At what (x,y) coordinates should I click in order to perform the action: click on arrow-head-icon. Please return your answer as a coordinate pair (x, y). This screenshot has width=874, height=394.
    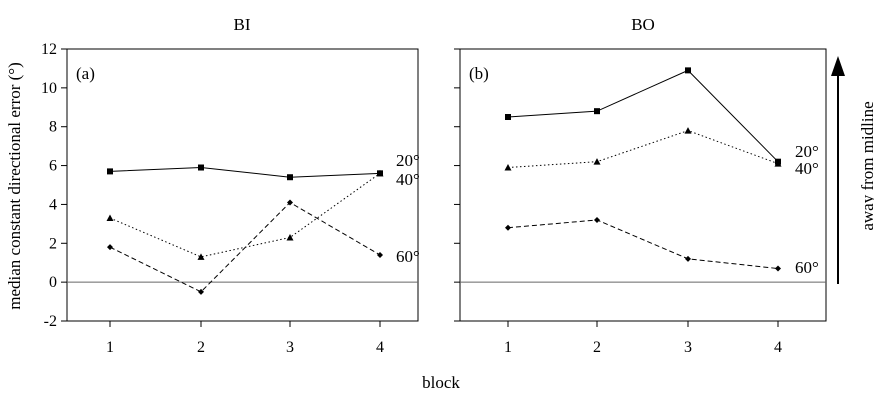
    Looking at the image, I should click on (838, 66).